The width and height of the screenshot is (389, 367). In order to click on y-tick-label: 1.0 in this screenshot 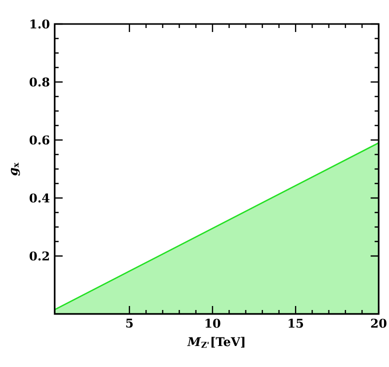, I will do `click(40, 24)`.